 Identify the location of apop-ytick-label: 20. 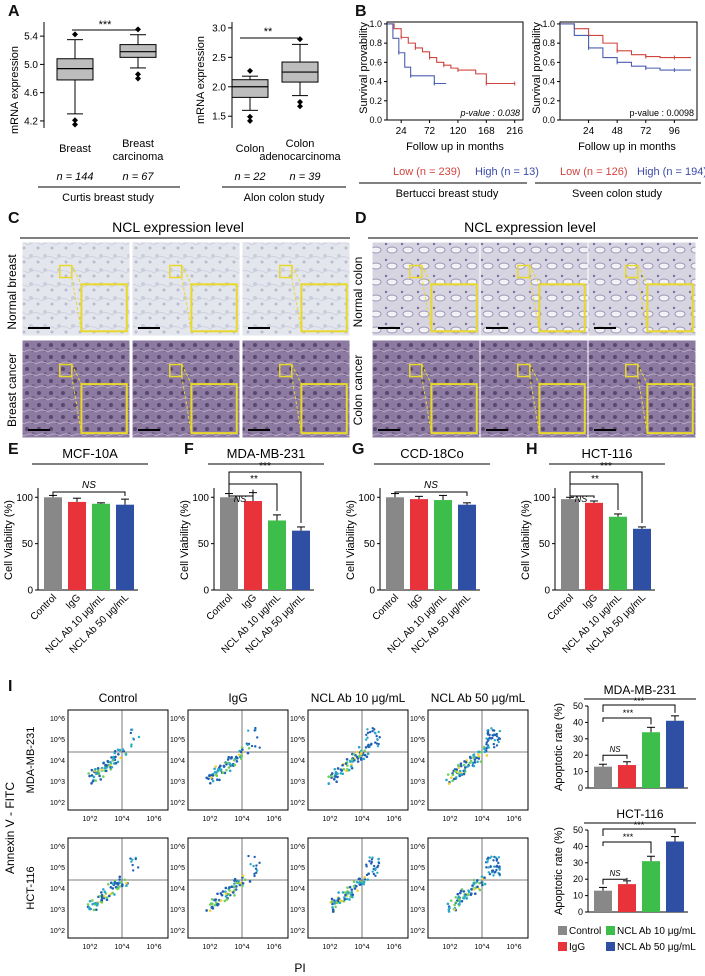
(578, 879).